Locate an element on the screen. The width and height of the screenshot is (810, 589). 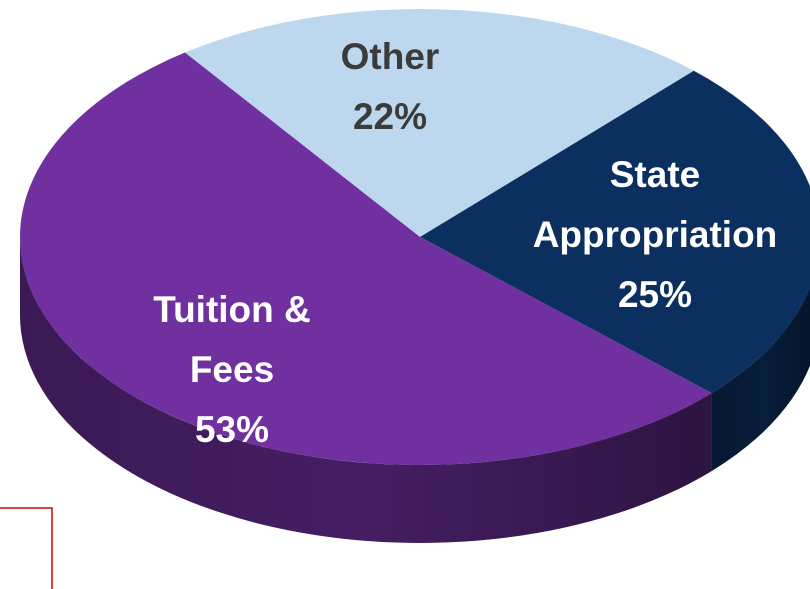
slice-label: Tuition & Fees 53% is located at coordinates (232, 370).